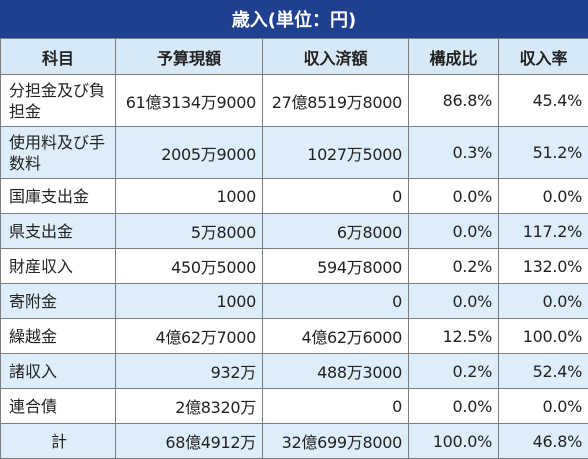  What do you see at coordinates (336, 371) in the screenshot?
I see `row-revenue: 488万3000` at bounding box center [336, 371].